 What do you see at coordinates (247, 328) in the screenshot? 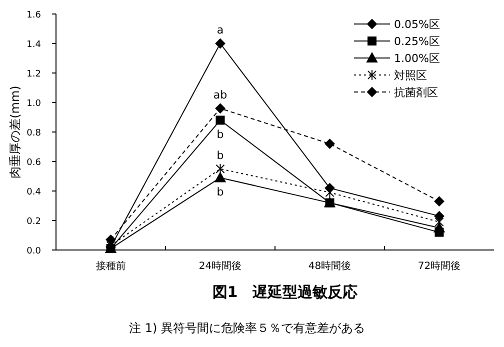
I see `text: 注 1) 異符号間に危険率５％で有意差がある` at bounding box center [247, 328].